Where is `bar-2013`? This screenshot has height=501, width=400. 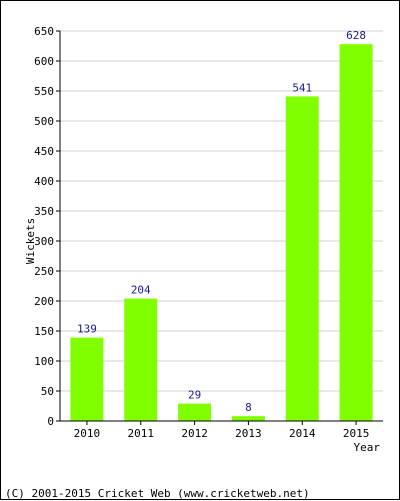
bar-2013 is located at coordinates (248, 418).